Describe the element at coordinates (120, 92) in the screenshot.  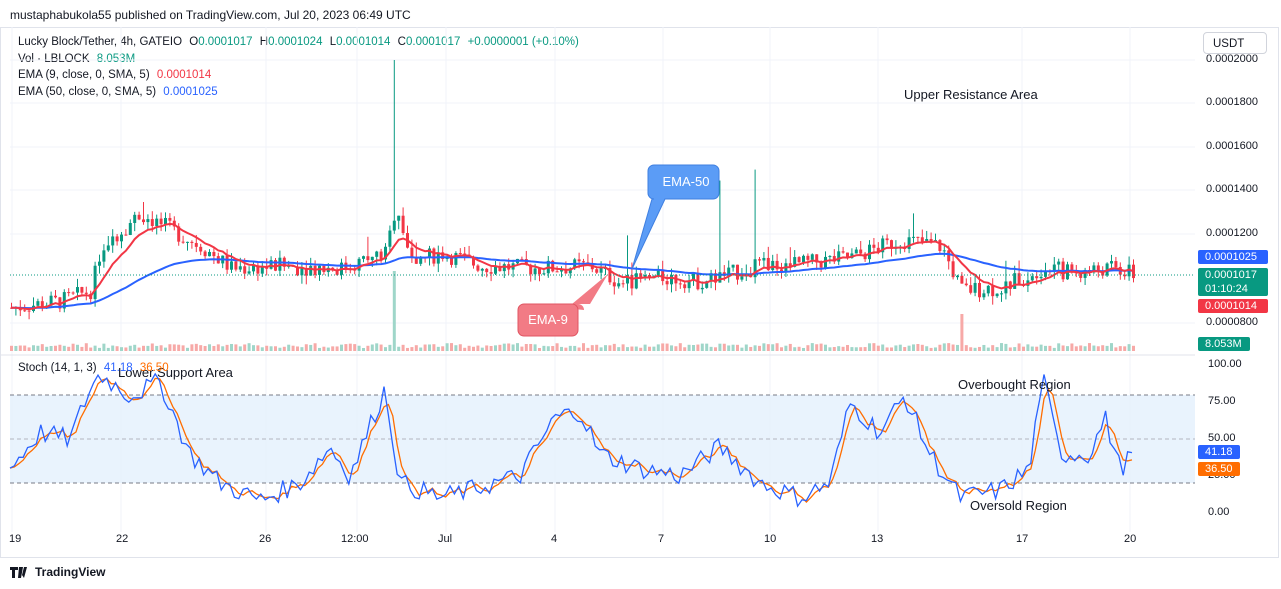
I see `ema50-legend: EMA (50, close, 0, SMA, 5) 0.0001025` at that location.